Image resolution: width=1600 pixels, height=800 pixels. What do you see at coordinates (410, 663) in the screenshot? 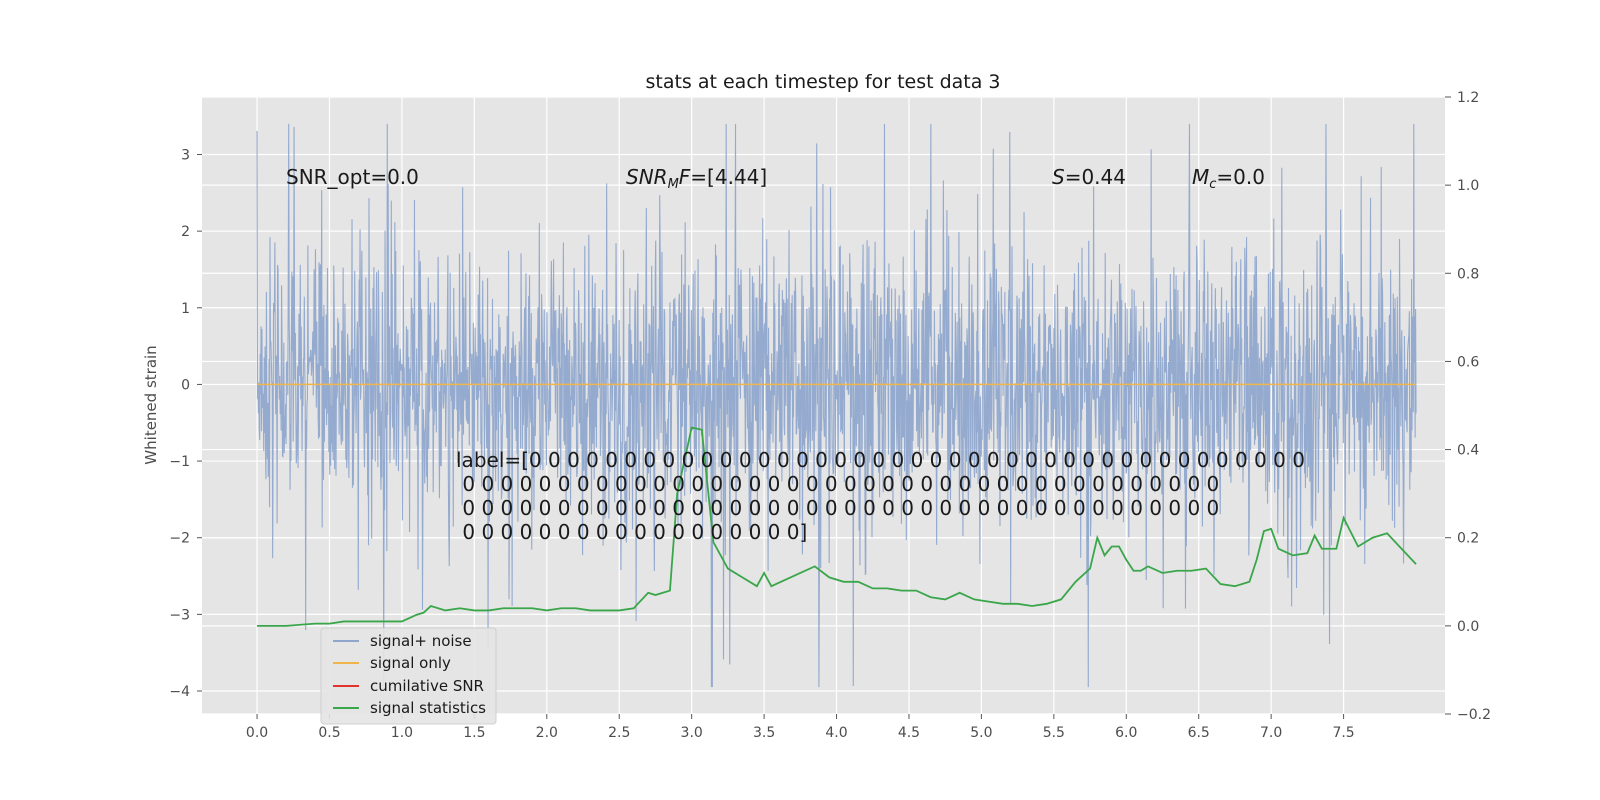
I see `legend-label-signal-only: signal only` at bounding box center [410, 663].